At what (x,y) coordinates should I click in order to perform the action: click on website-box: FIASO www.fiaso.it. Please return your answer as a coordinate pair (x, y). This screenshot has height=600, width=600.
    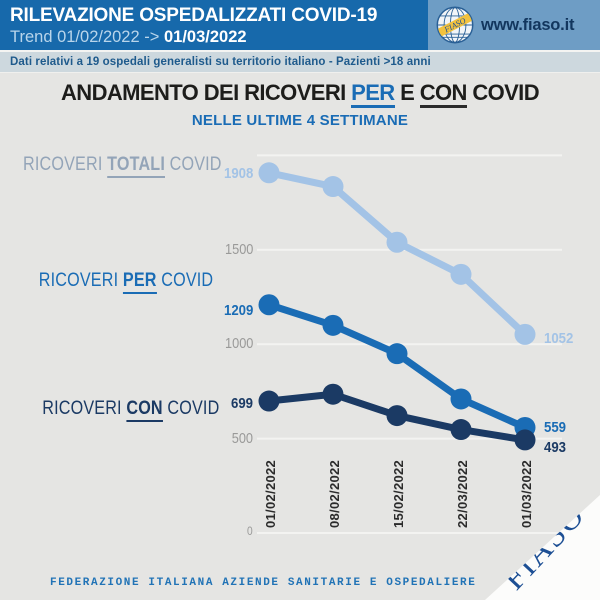
    Looking at the image, I should click on (514, 25).